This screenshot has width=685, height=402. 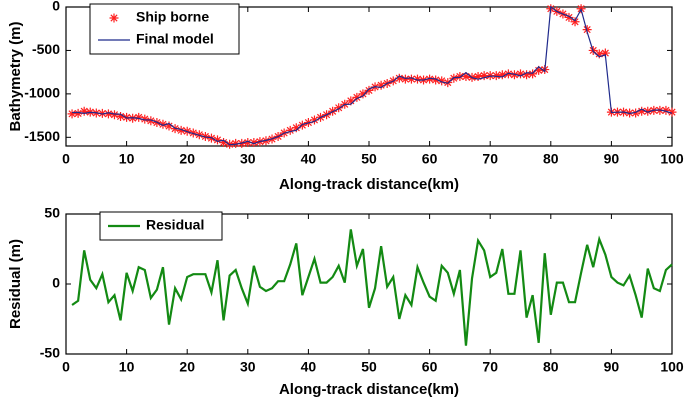 I want to click on legend: Residual, so click(x=161, y=226).